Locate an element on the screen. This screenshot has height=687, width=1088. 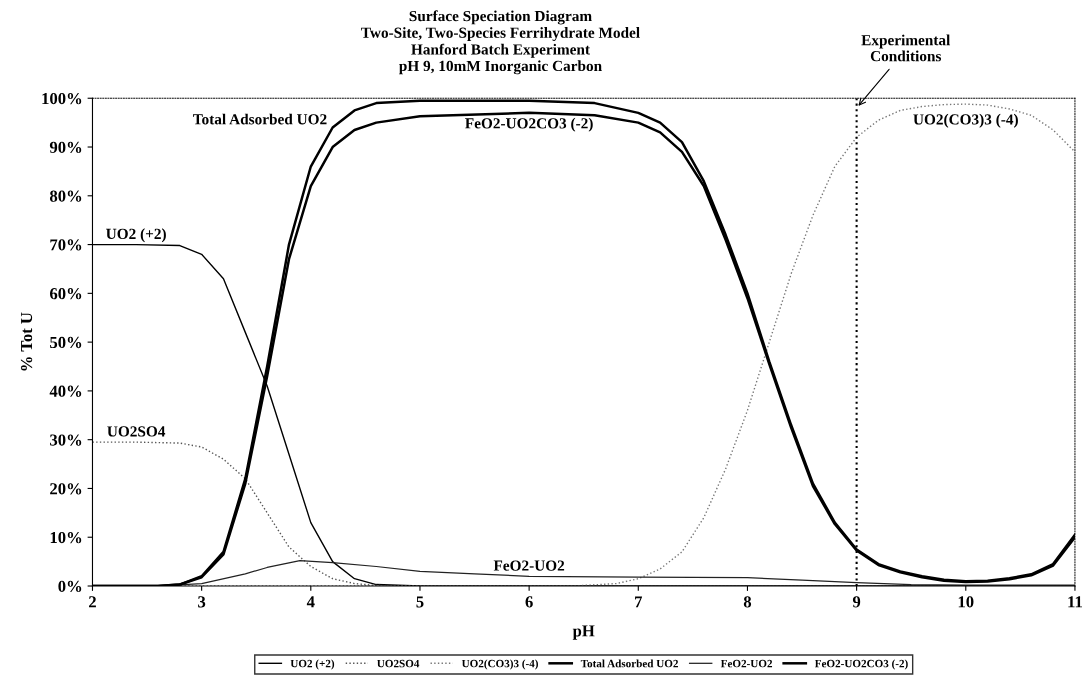
annotation: UO2(CO3)3 (-4) is located at coordinates (965, 120).